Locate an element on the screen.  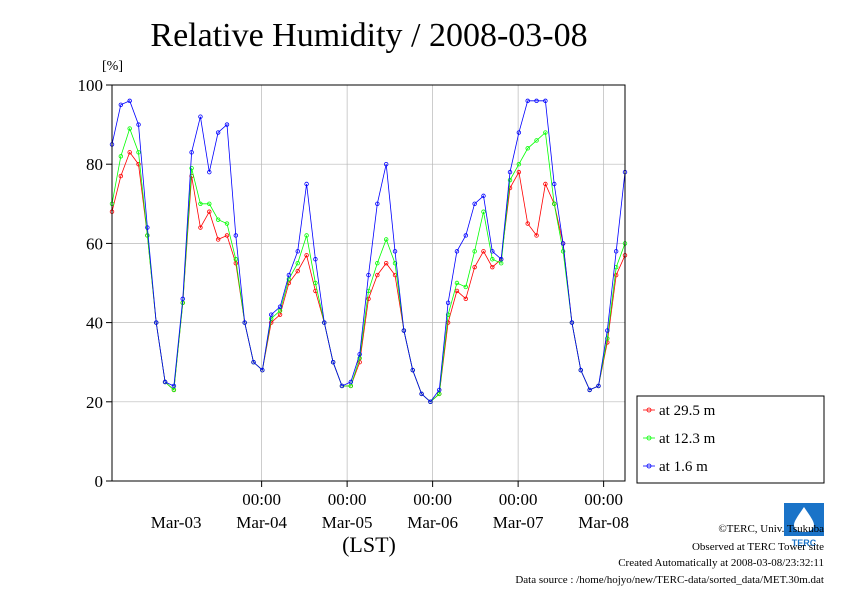
chart-title: Relative Humidity / 2008-03-08 is located at coordinates (368, 35).